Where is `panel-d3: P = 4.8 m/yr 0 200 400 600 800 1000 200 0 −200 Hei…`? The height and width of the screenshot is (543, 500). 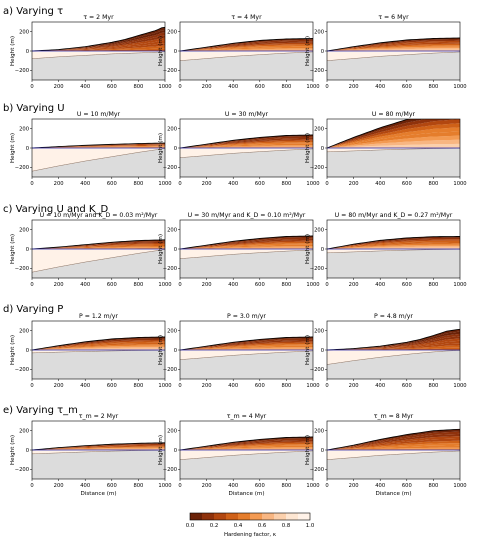 panel-d3: P = 4.8 m/yr 0 200 400 600 800 1000 200 0 −200 Hei… is located at coordinates (386, 351).